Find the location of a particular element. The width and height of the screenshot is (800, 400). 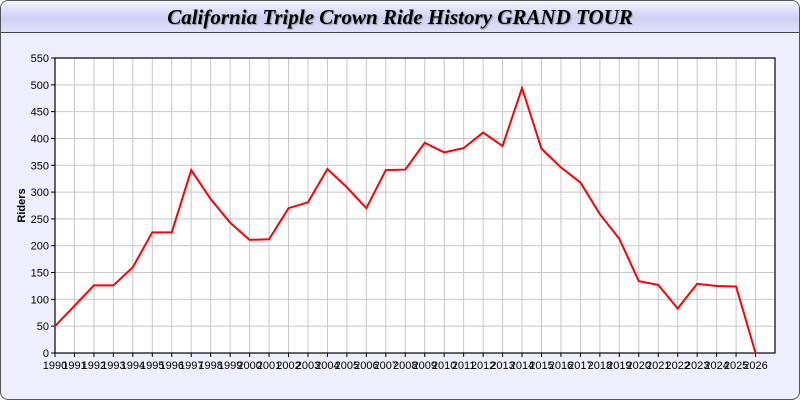

x-tick-label: 2004 is located at coordinates (327, 366).